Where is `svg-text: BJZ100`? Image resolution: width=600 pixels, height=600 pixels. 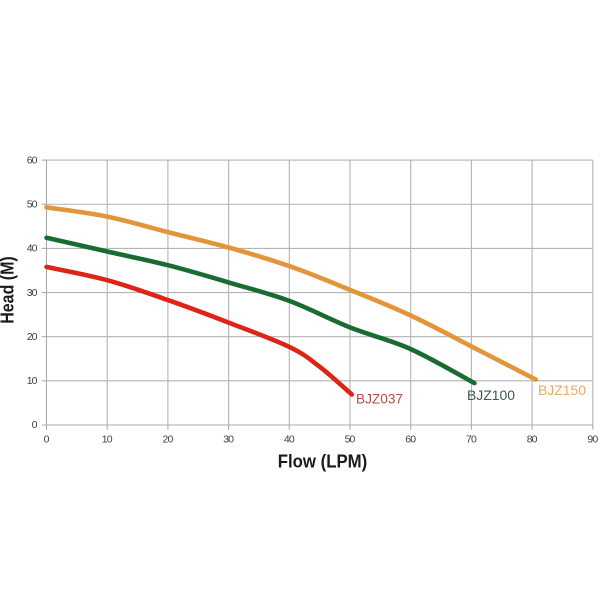
svg-text: BJZ100 is located at coordinates (491, 395).